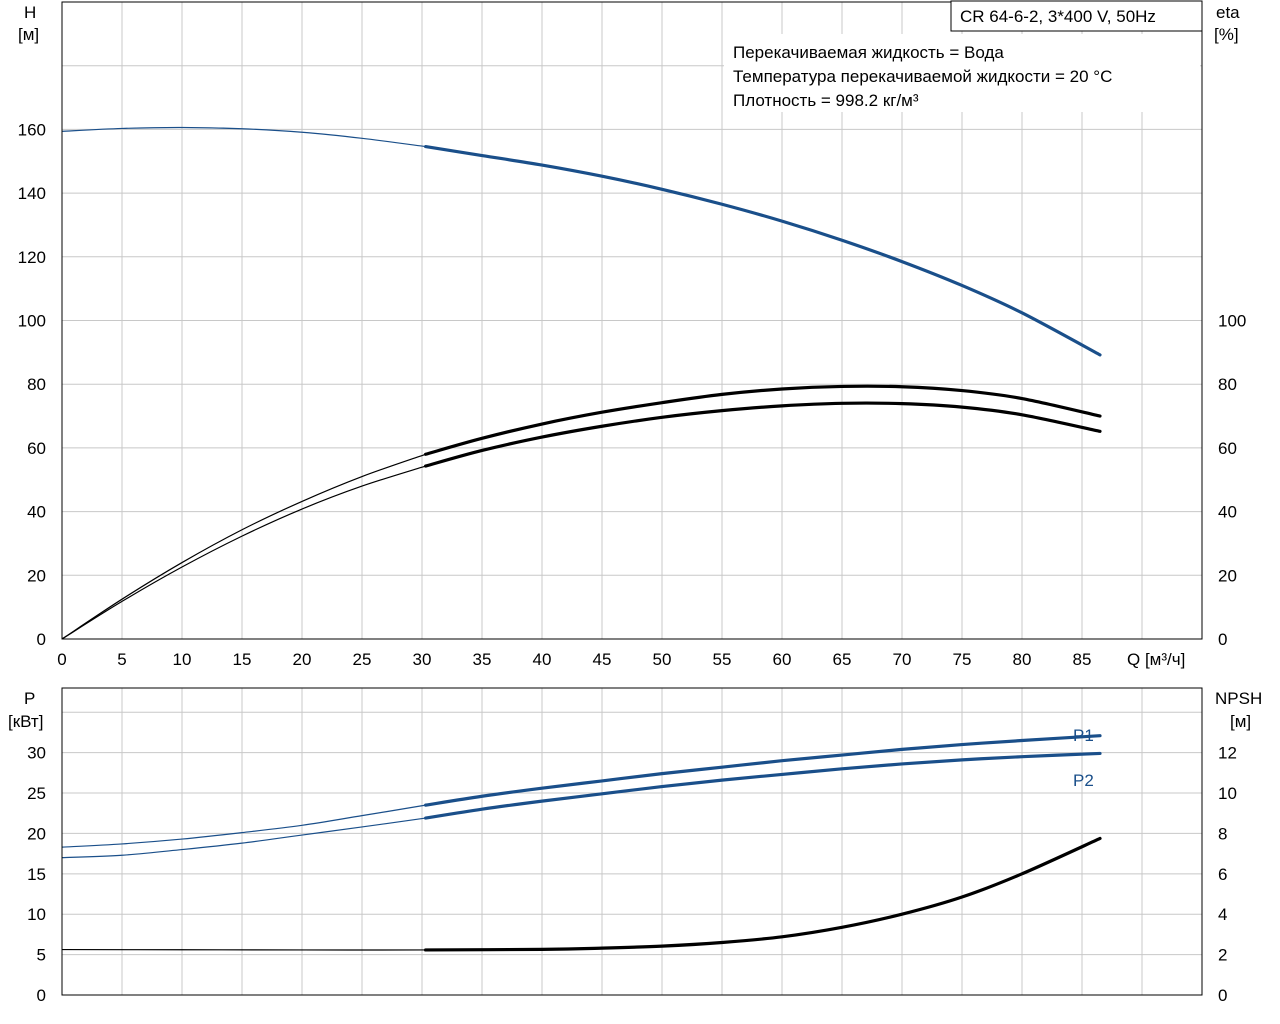 The image size is (1280, 1024). Describe the element at coordinates (36, 874) in the screenshot. I see `p-tick-label: 15` at that location.